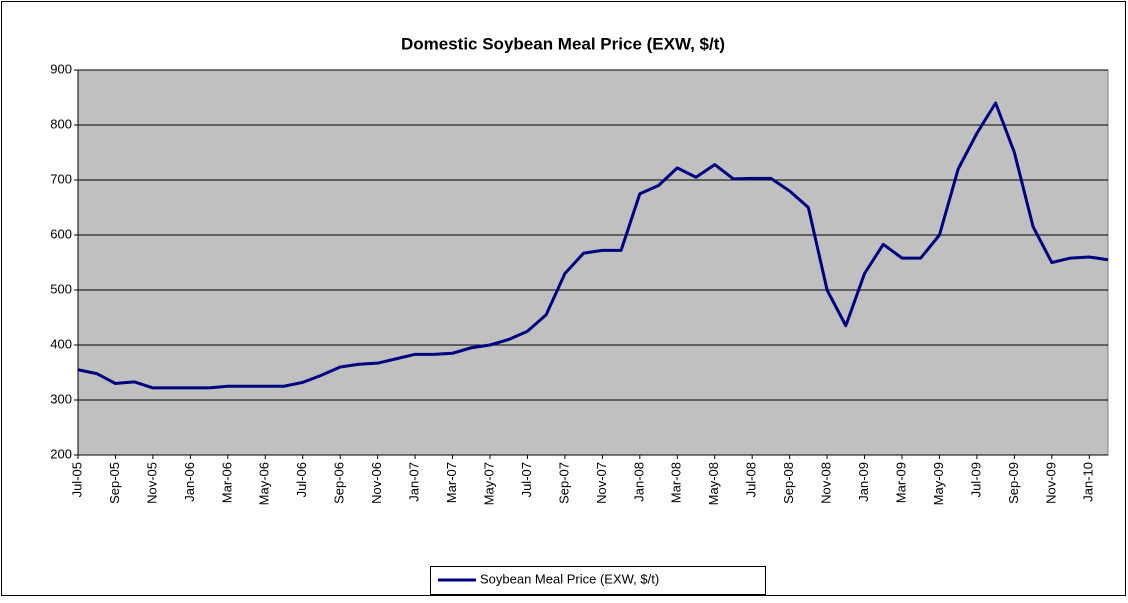 This screenshot has height=603, width=1128. I want to click on x-tick-label: Nov-05, so click(151, 483).